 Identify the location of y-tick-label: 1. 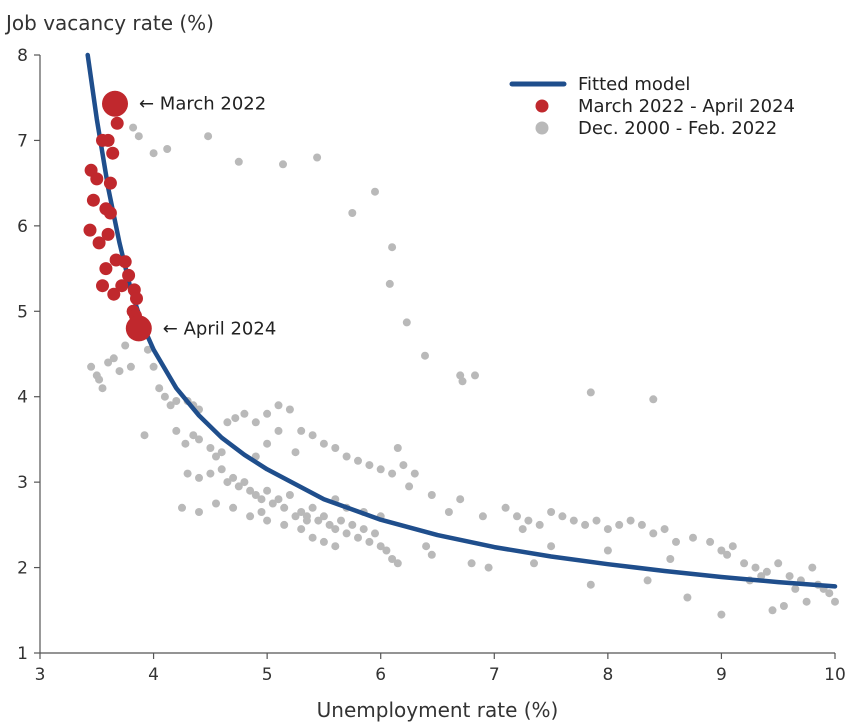
(22, 654).